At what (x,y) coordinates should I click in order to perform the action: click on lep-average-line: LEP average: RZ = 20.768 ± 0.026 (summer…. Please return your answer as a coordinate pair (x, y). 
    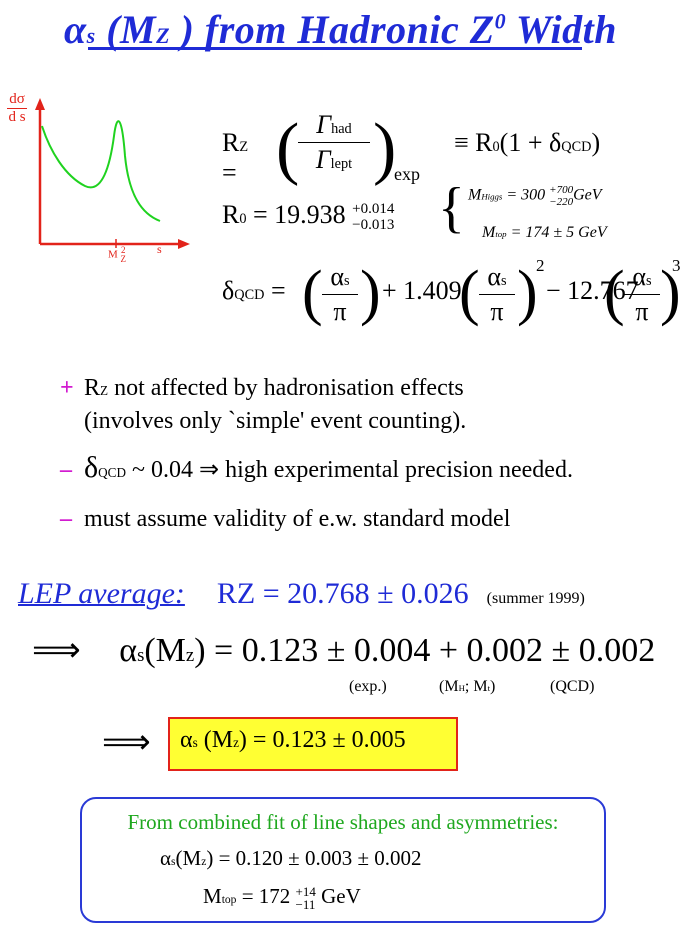
    Looking at the image, I should click on (301, 593).